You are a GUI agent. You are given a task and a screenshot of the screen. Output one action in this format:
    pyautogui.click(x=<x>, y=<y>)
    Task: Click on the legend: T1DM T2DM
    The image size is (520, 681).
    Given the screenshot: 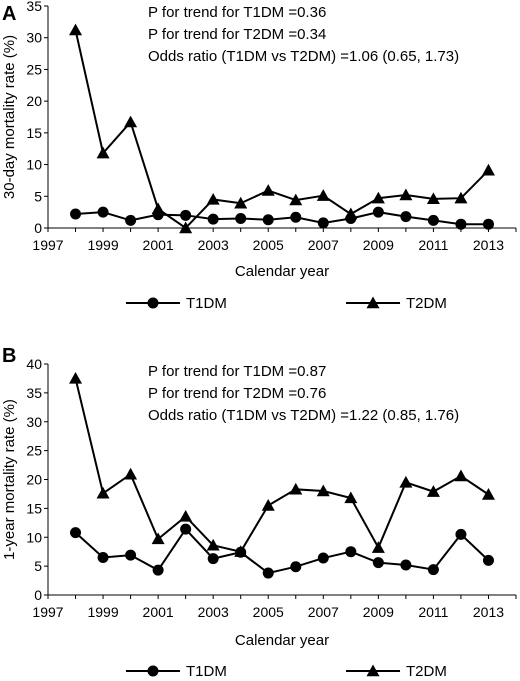 What is the action you would take?
    pyautogui.click(x=286, y=303)
    